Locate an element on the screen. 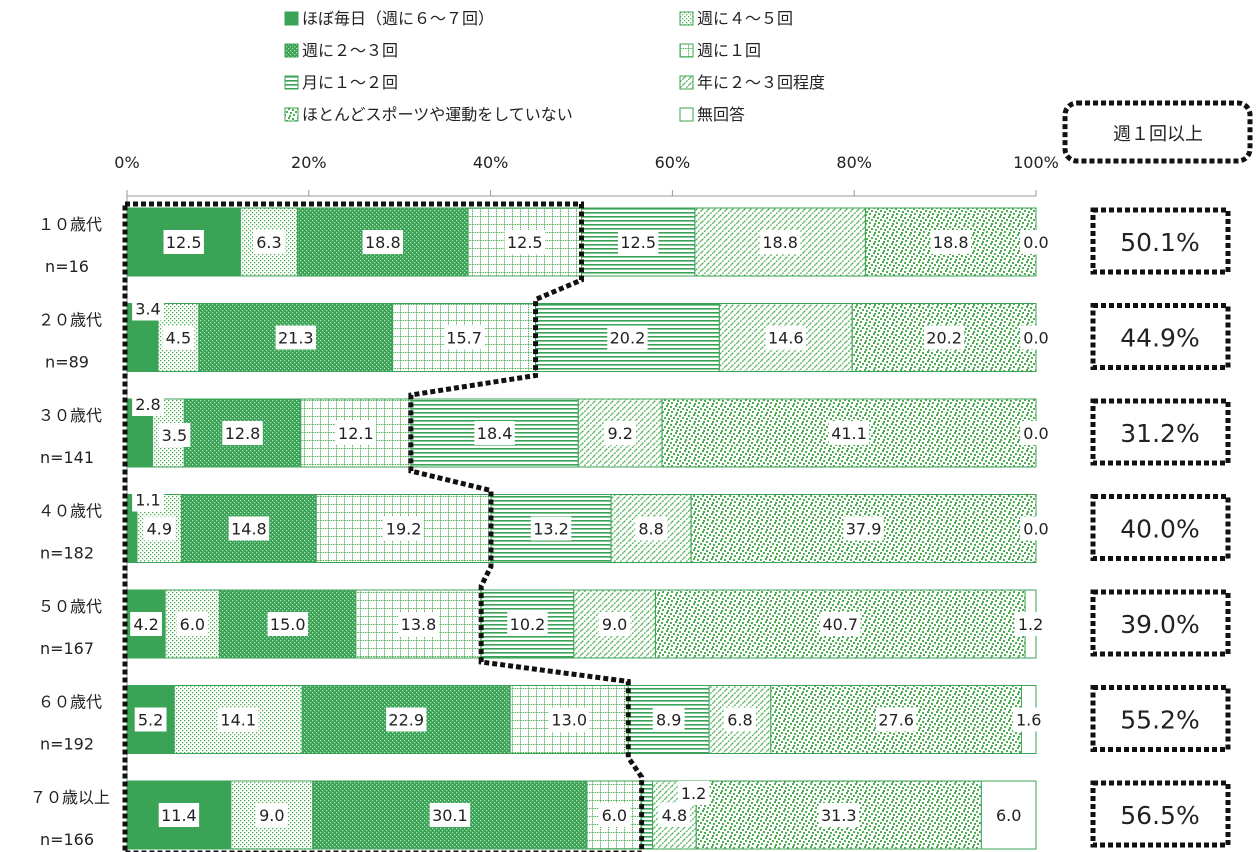 This screenshot has height=852, width=1258. x-tick-label: 100% is located at coordinates (1036, 162).